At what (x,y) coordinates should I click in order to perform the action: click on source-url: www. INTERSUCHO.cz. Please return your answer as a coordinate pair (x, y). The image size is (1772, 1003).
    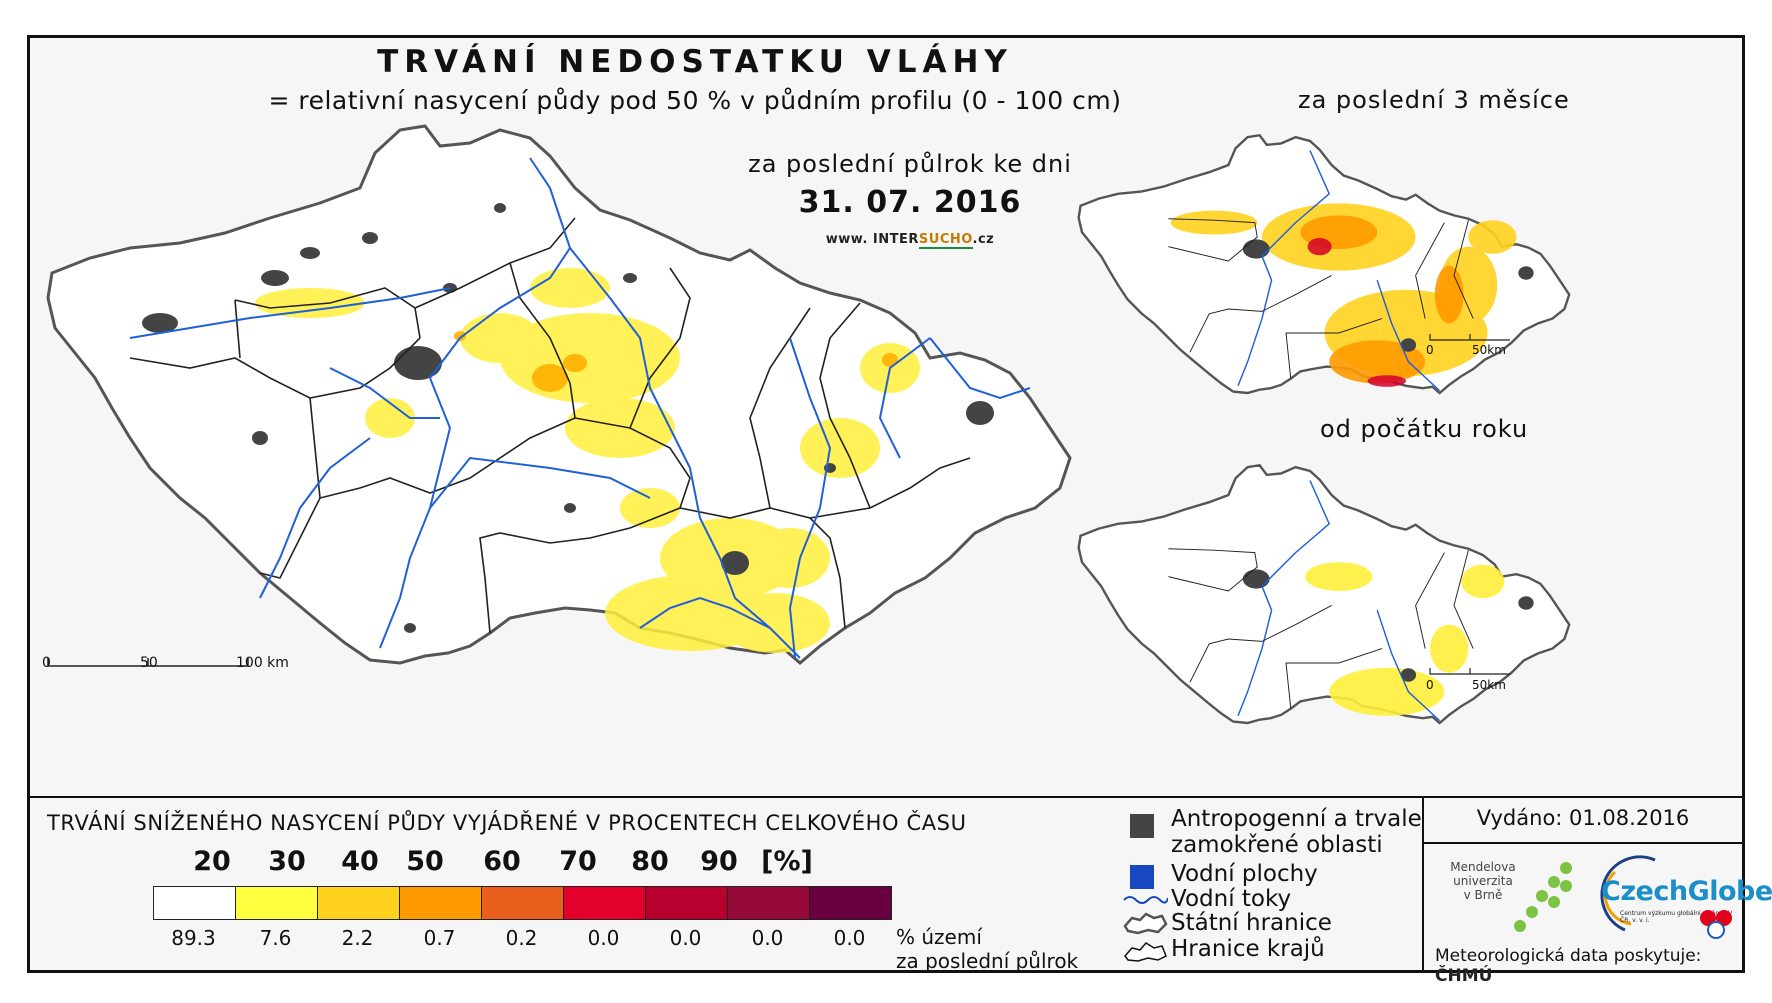
    Looking at the image, I should click on (910, 240).